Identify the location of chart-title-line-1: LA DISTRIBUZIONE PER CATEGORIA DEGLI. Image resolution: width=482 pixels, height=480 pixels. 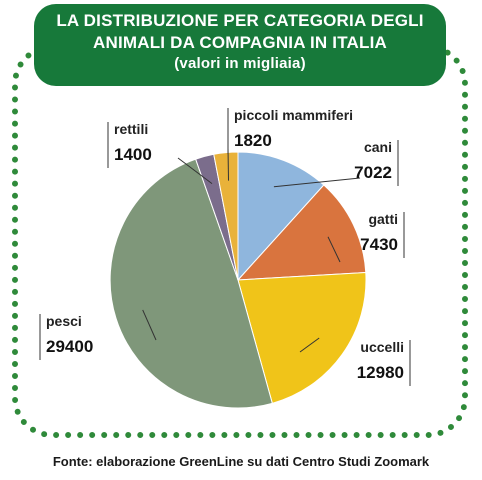
(240, 20).